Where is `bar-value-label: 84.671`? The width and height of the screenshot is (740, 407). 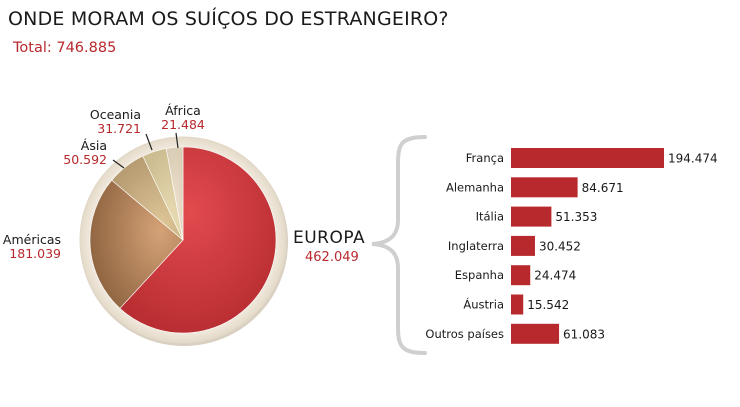 bar-value-label: 84.671 is located at coordinates (603, 188).